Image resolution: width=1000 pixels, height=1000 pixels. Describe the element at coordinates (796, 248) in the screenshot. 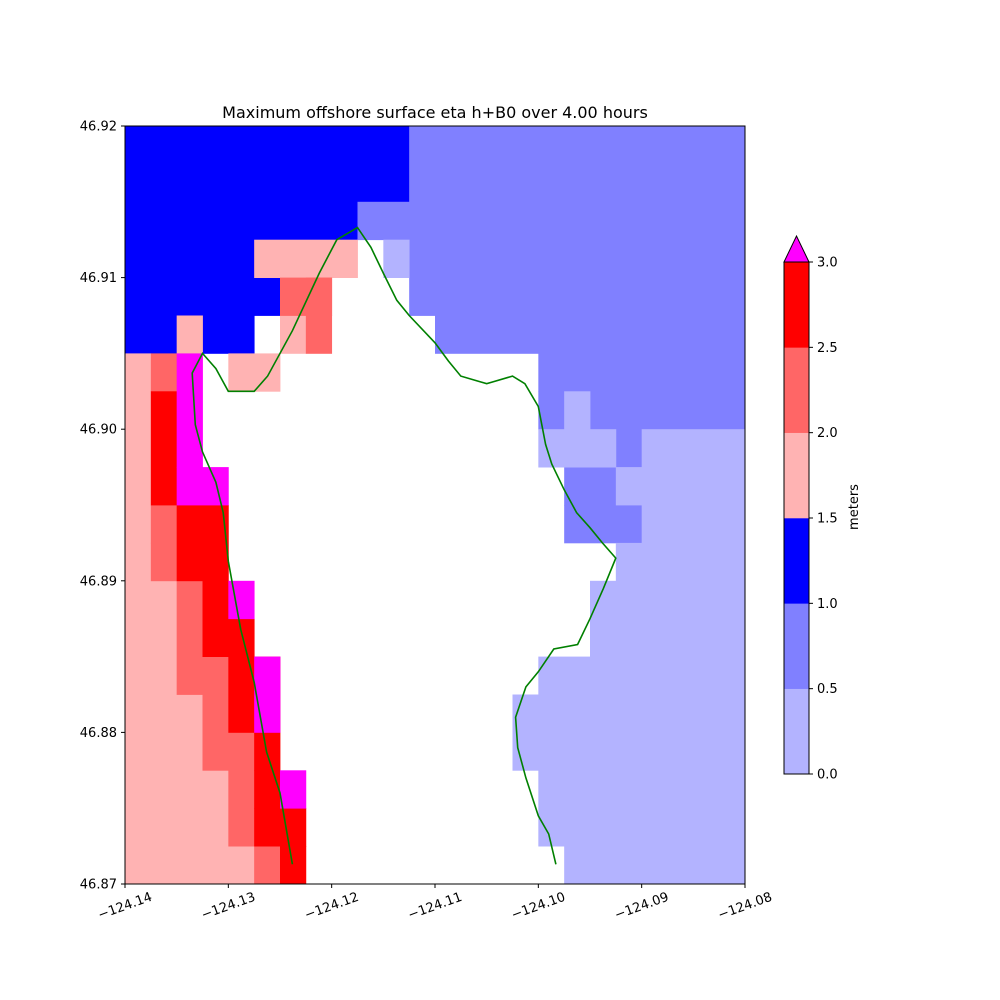

I see `colorbar-extend-arrow` at that location.